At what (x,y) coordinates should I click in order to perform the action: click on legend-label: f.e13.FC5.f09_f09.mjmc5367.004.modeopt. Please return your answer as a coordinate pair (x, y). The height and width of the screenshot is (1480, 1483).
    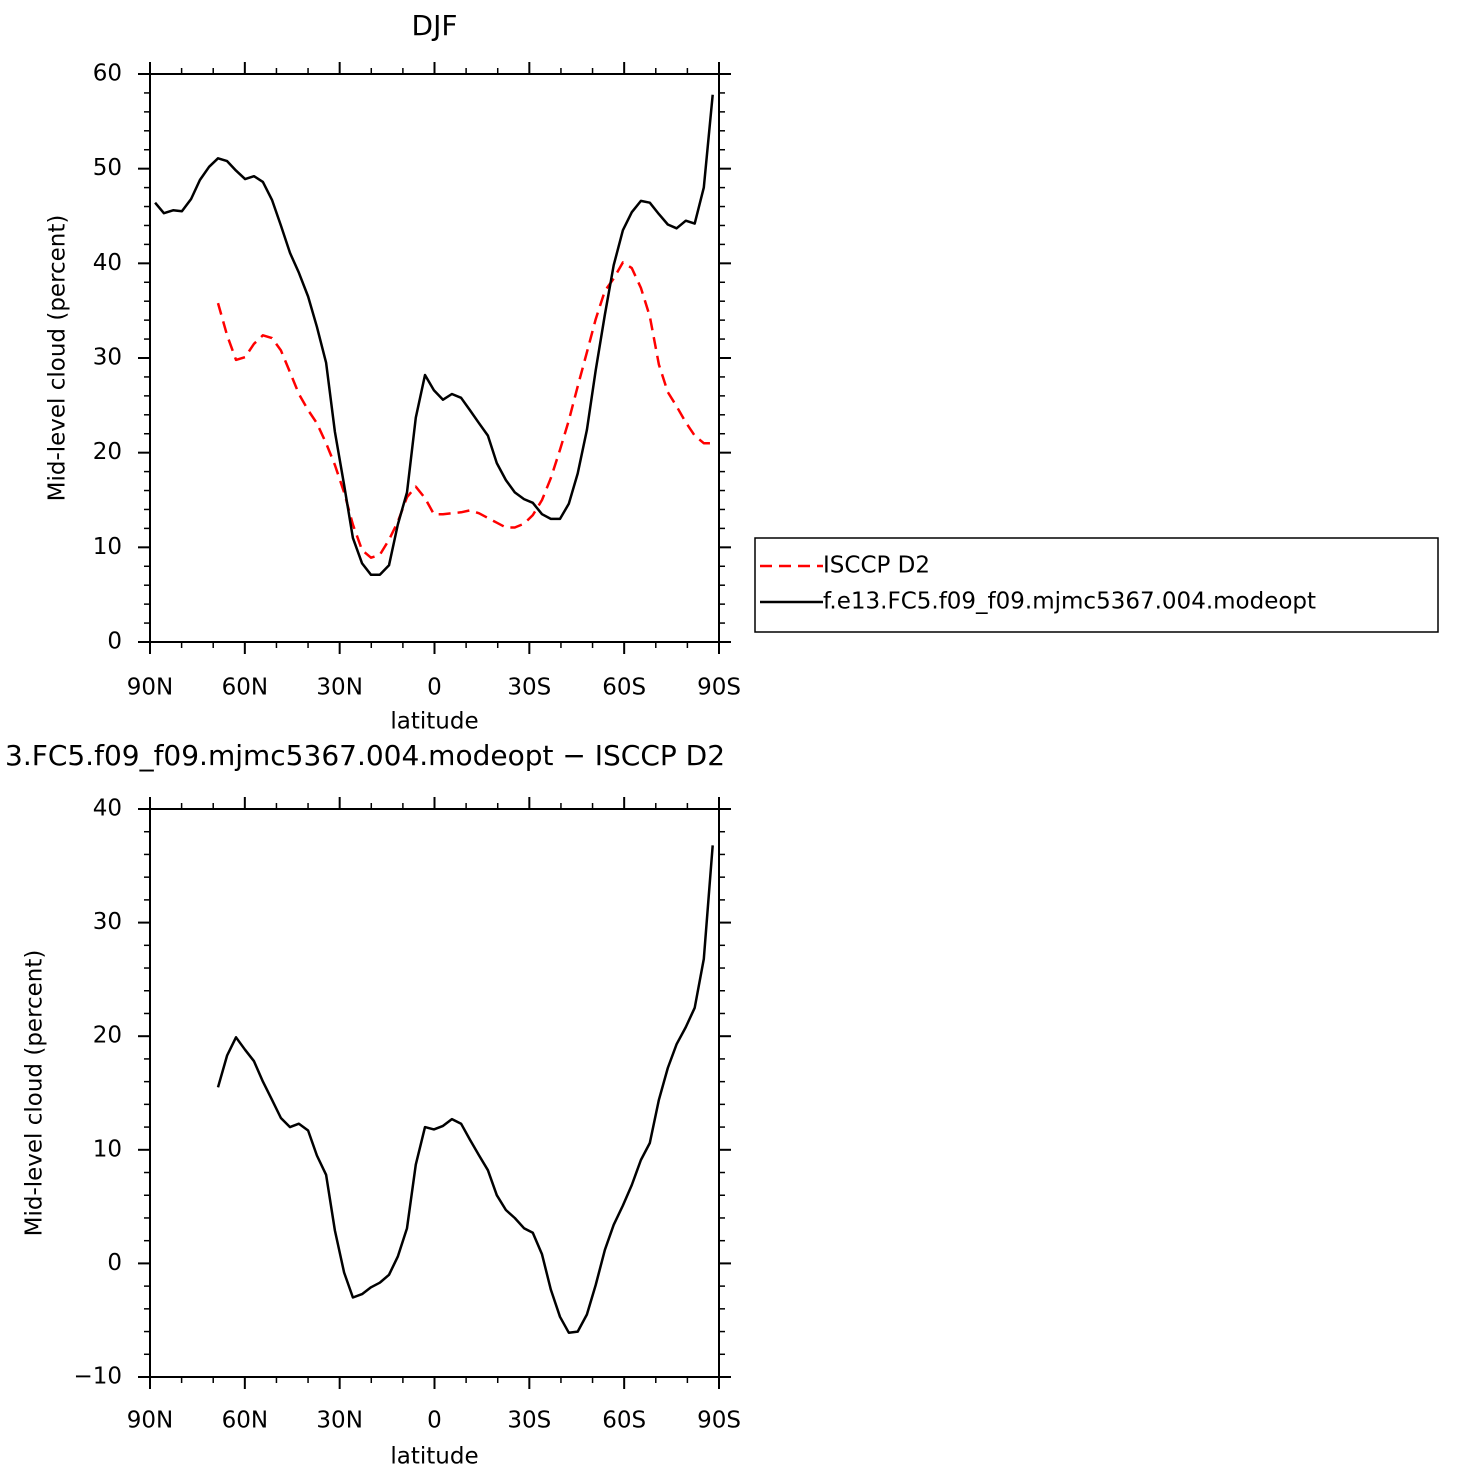
    Looking at the image, I should click on (1069, 602).